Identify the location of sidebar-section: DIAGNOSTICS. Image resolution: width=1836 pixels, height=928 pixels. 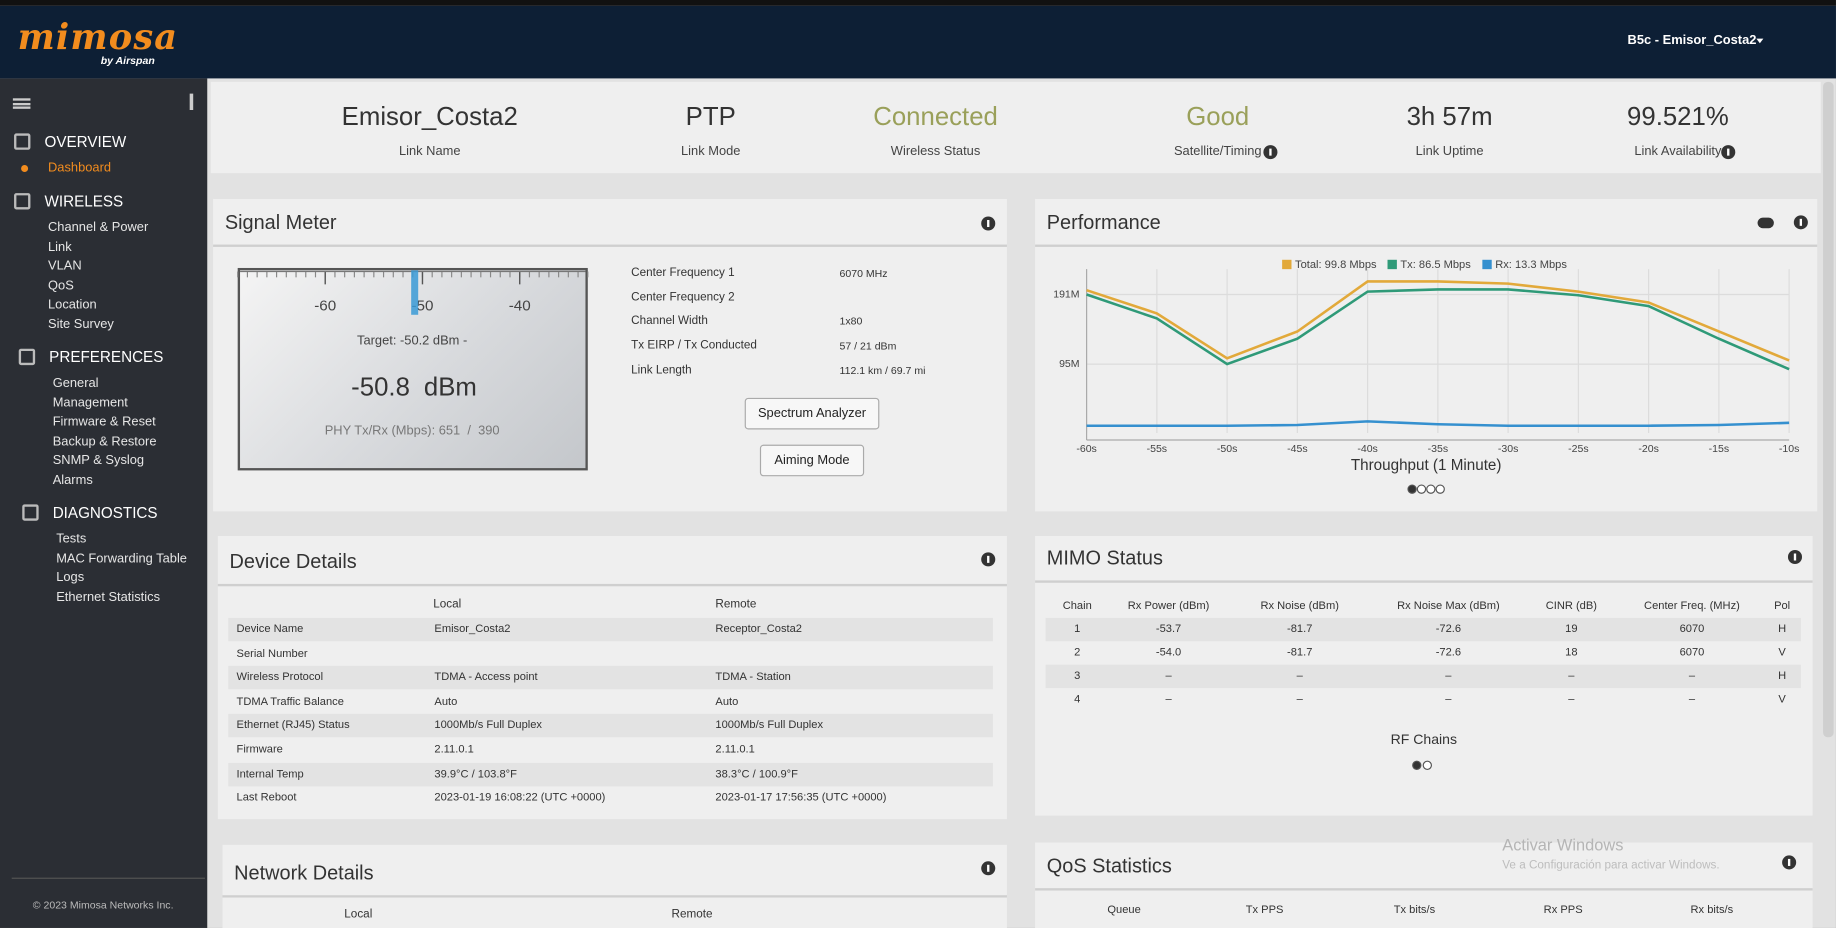
(105, 512).